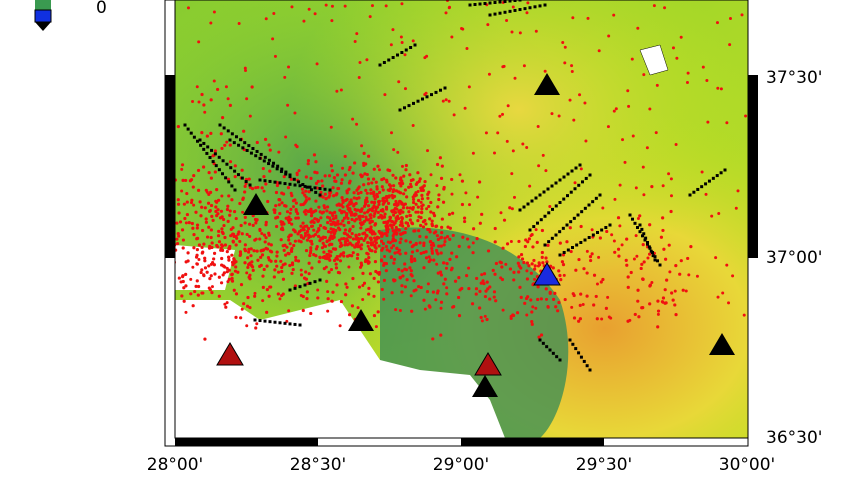 The image size is (850, 485). I want to click on station, so click(485, 386).